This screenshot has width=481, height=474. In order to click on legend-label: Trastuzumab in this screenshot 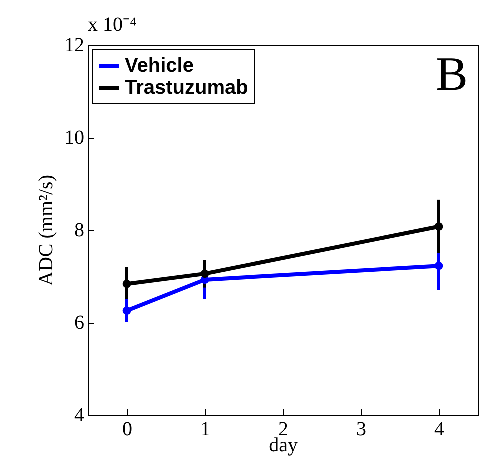, I will do `click(186, 88)`.